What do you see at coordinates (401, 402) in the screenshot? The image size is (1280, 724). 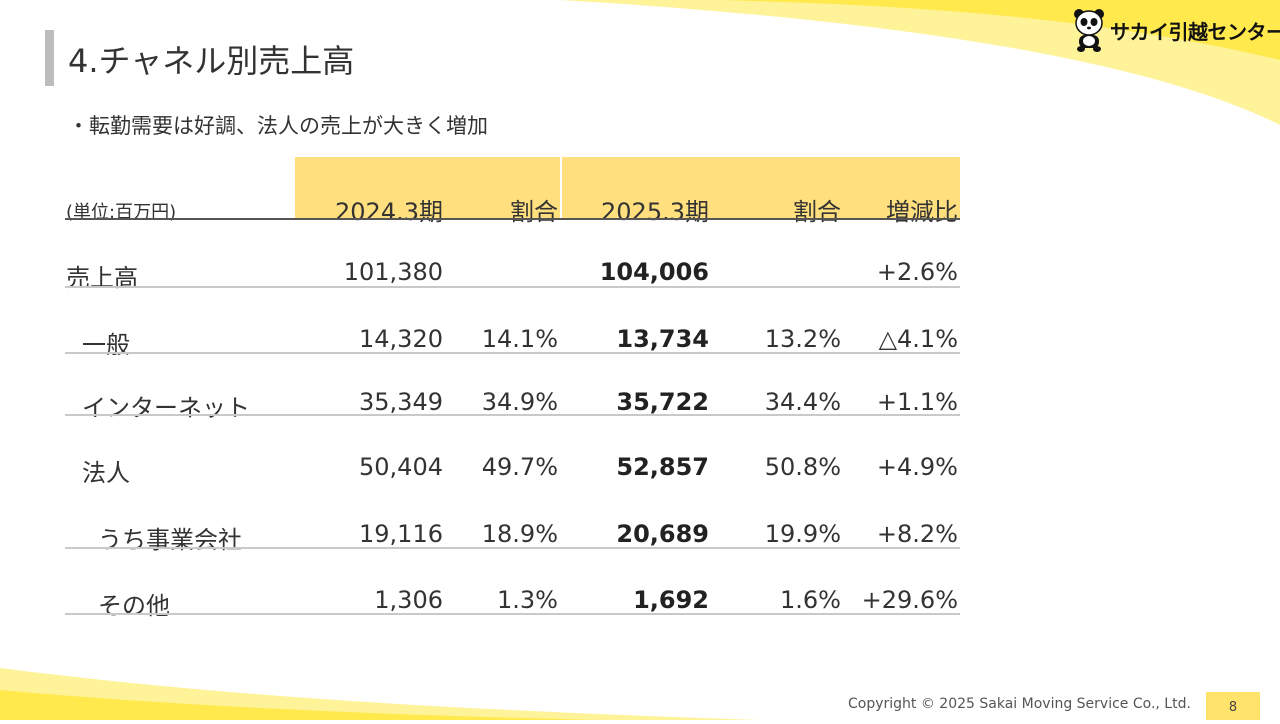 I see `cell-v2024: 35,349` at bounding box center [401, 402].